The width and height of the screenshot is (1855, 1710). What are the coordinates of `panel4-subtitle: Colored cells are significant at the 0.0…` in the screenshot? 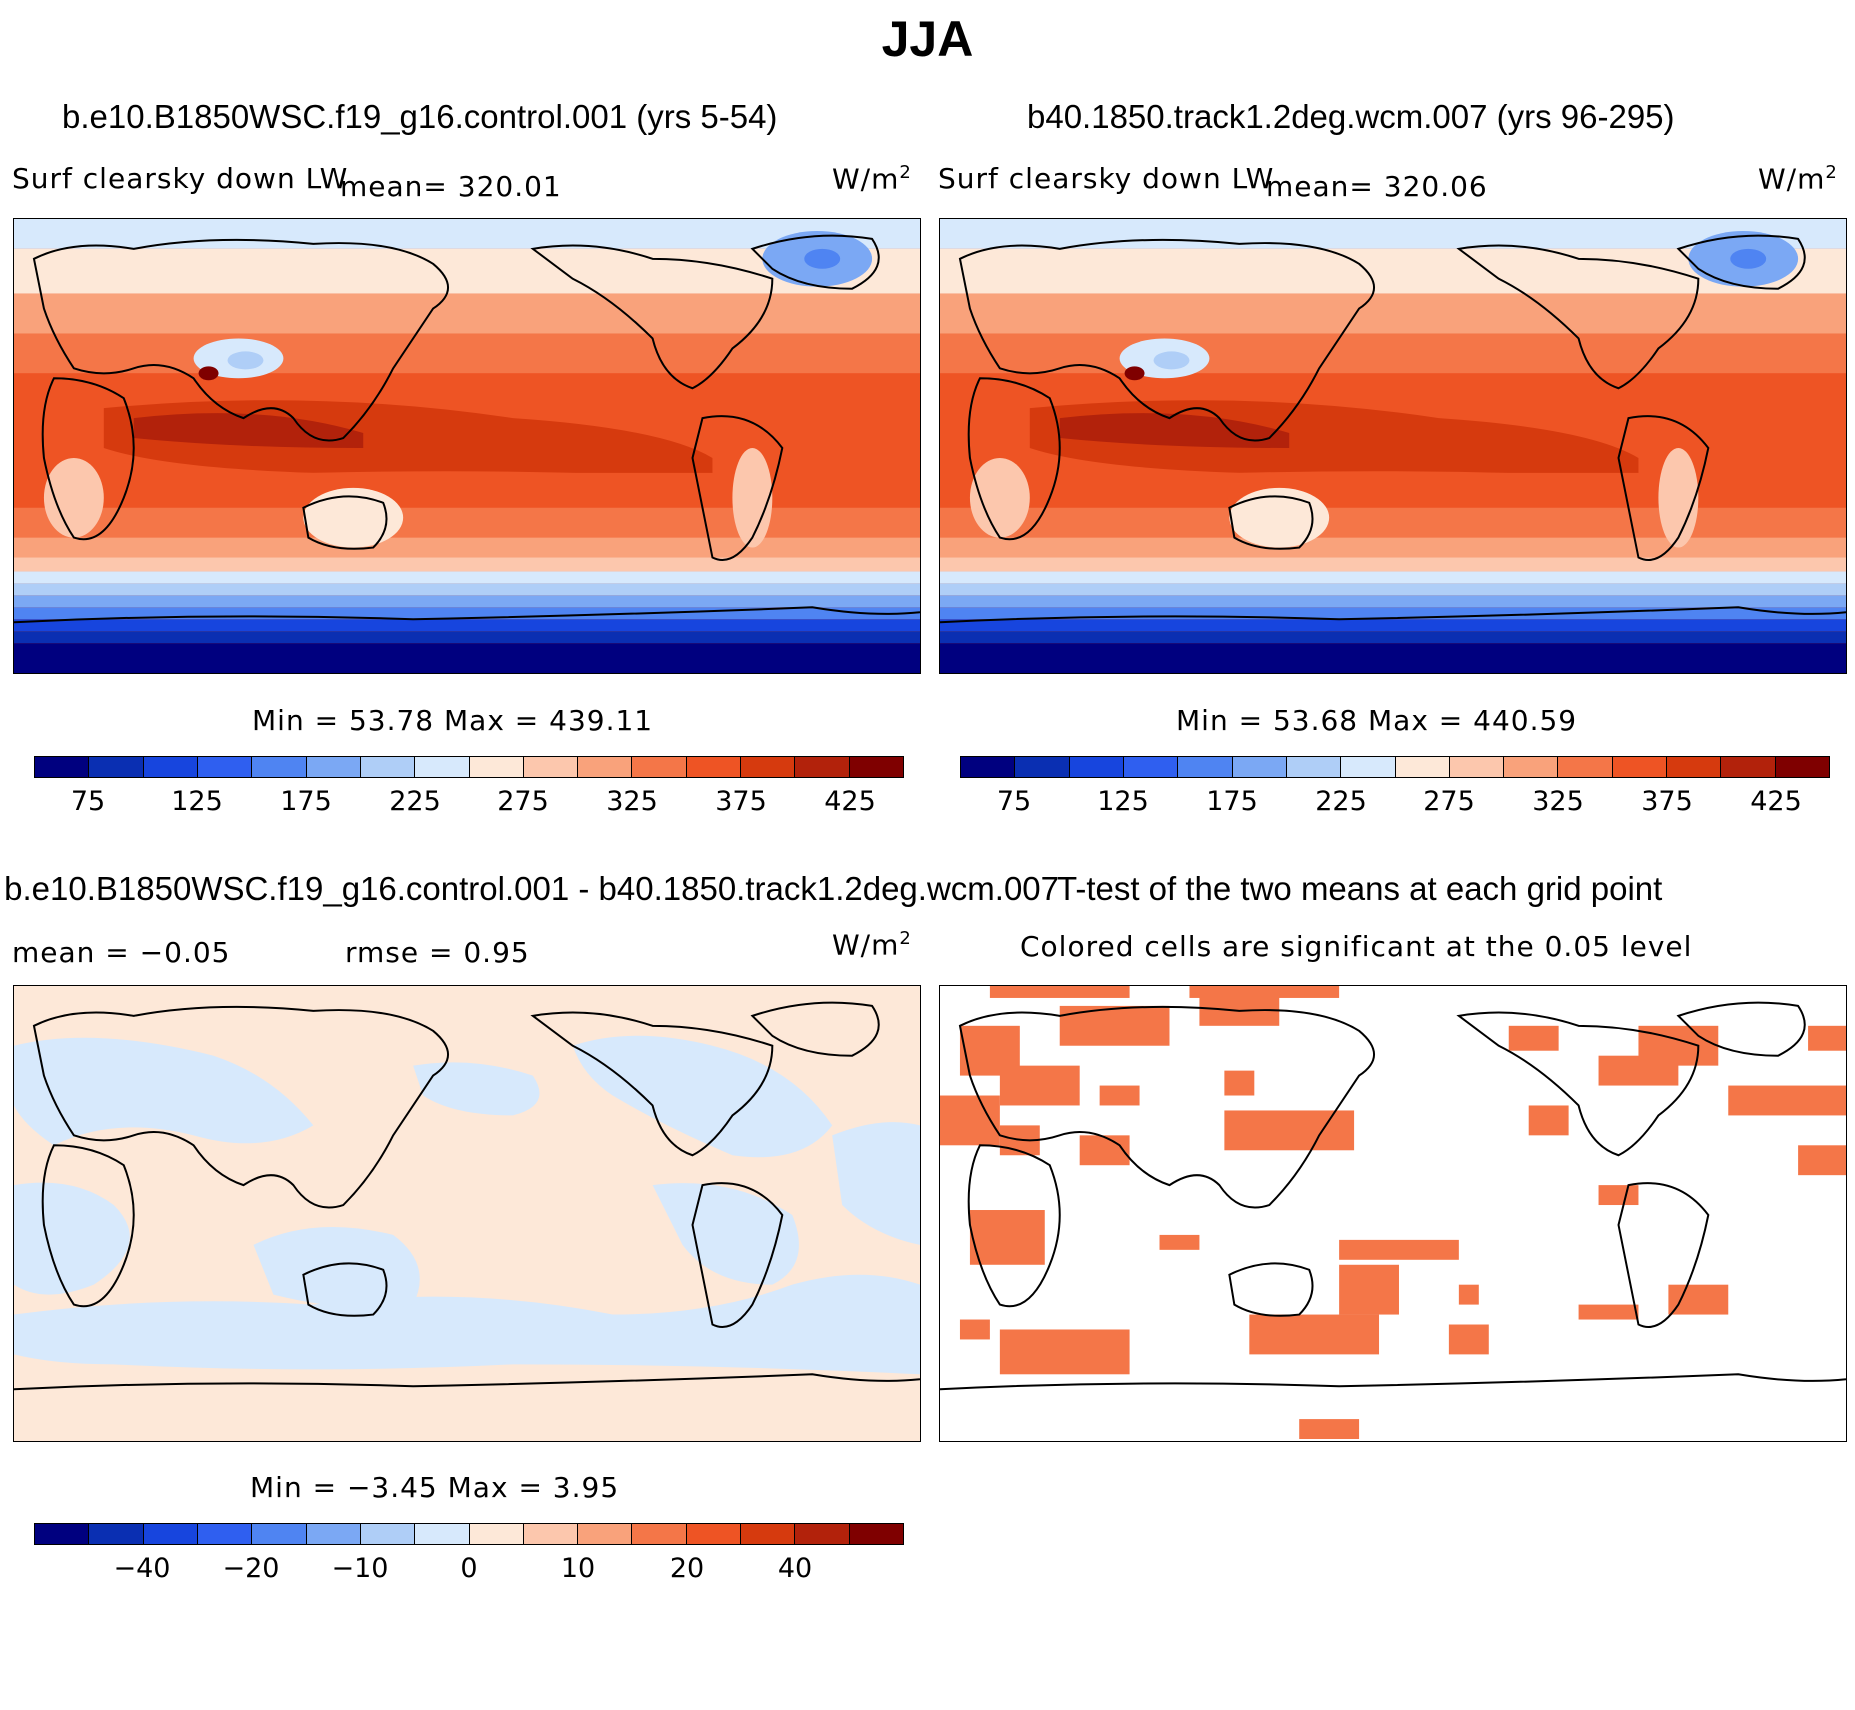 It's located at (1356, 946).